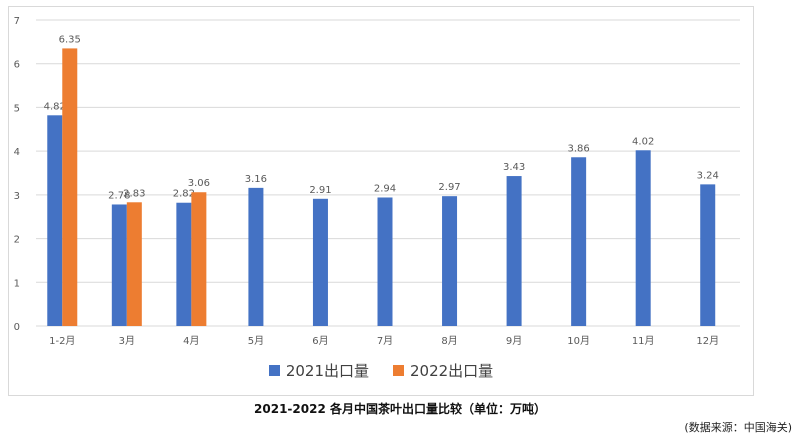 Image resolution: width=800 pixels, height=438 pixels. Describe the element at coordinates (127, 341) in the screenshot. I see `x-tick-label: 3月` at that location.